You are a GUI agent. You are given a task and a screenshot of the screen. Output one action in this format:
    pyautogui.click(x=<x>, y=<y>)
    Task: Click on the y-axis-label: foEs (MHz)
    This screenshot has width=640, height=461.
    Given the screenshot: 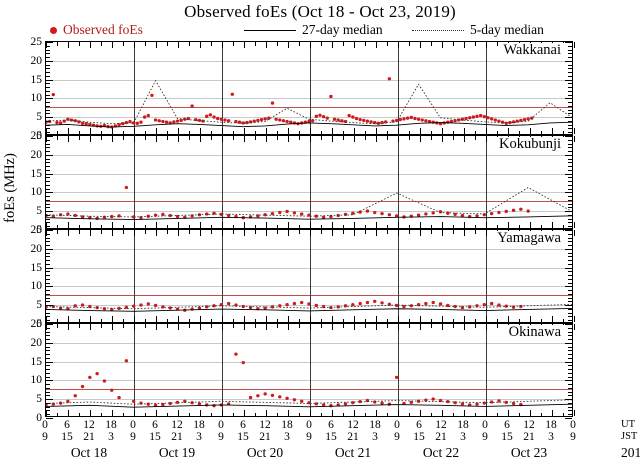 What is the action you would take?
    pyautogui.click(x=10, y=188)
    